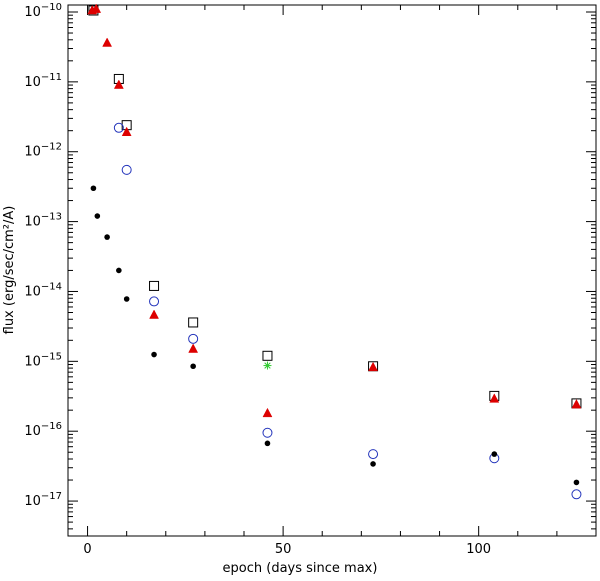 The image size is (600, 581). I want to click on y-tick-label: 10−13, so click(43, 221).